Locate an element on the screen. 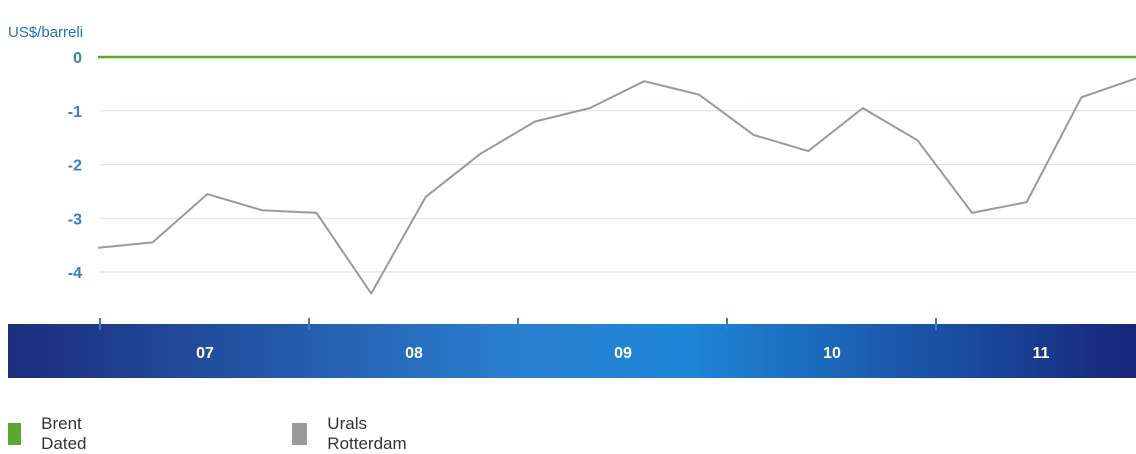 This screenshot has width=1136, height=454. x-tick-label-10: 10 is located at coordinates (832, 353).